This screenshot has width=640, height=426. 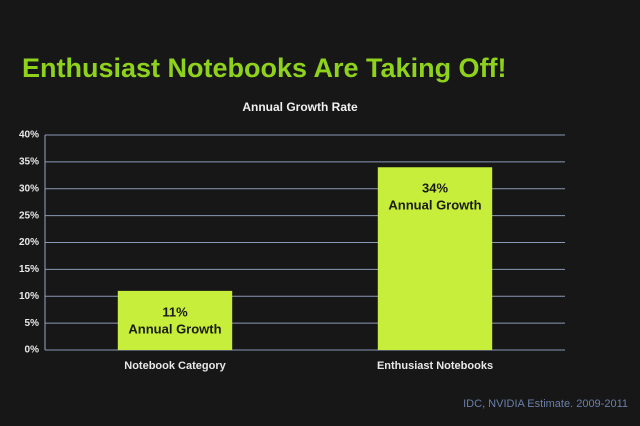 What do you see at coordinates (29, 188) in the screenshot?
I see `y-tick-label: 30%` at bounding box center [29, 188].